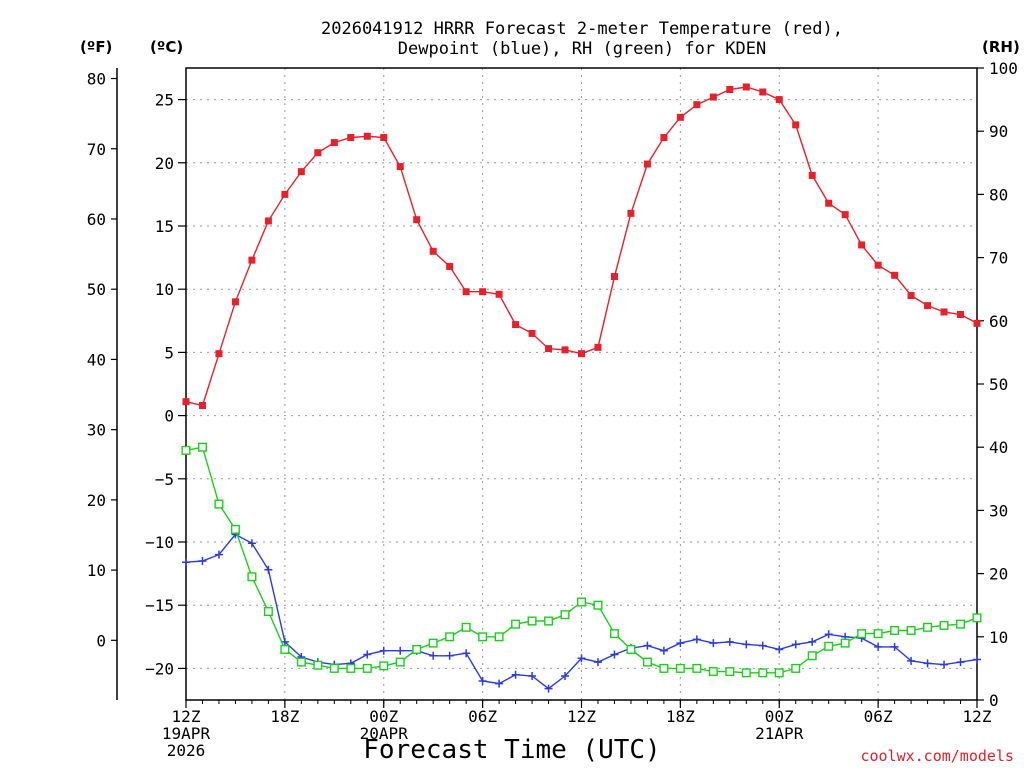 This screenshot has height=768, width=1024. I want to click on rh-tick-label: 70, so click(998, 258).